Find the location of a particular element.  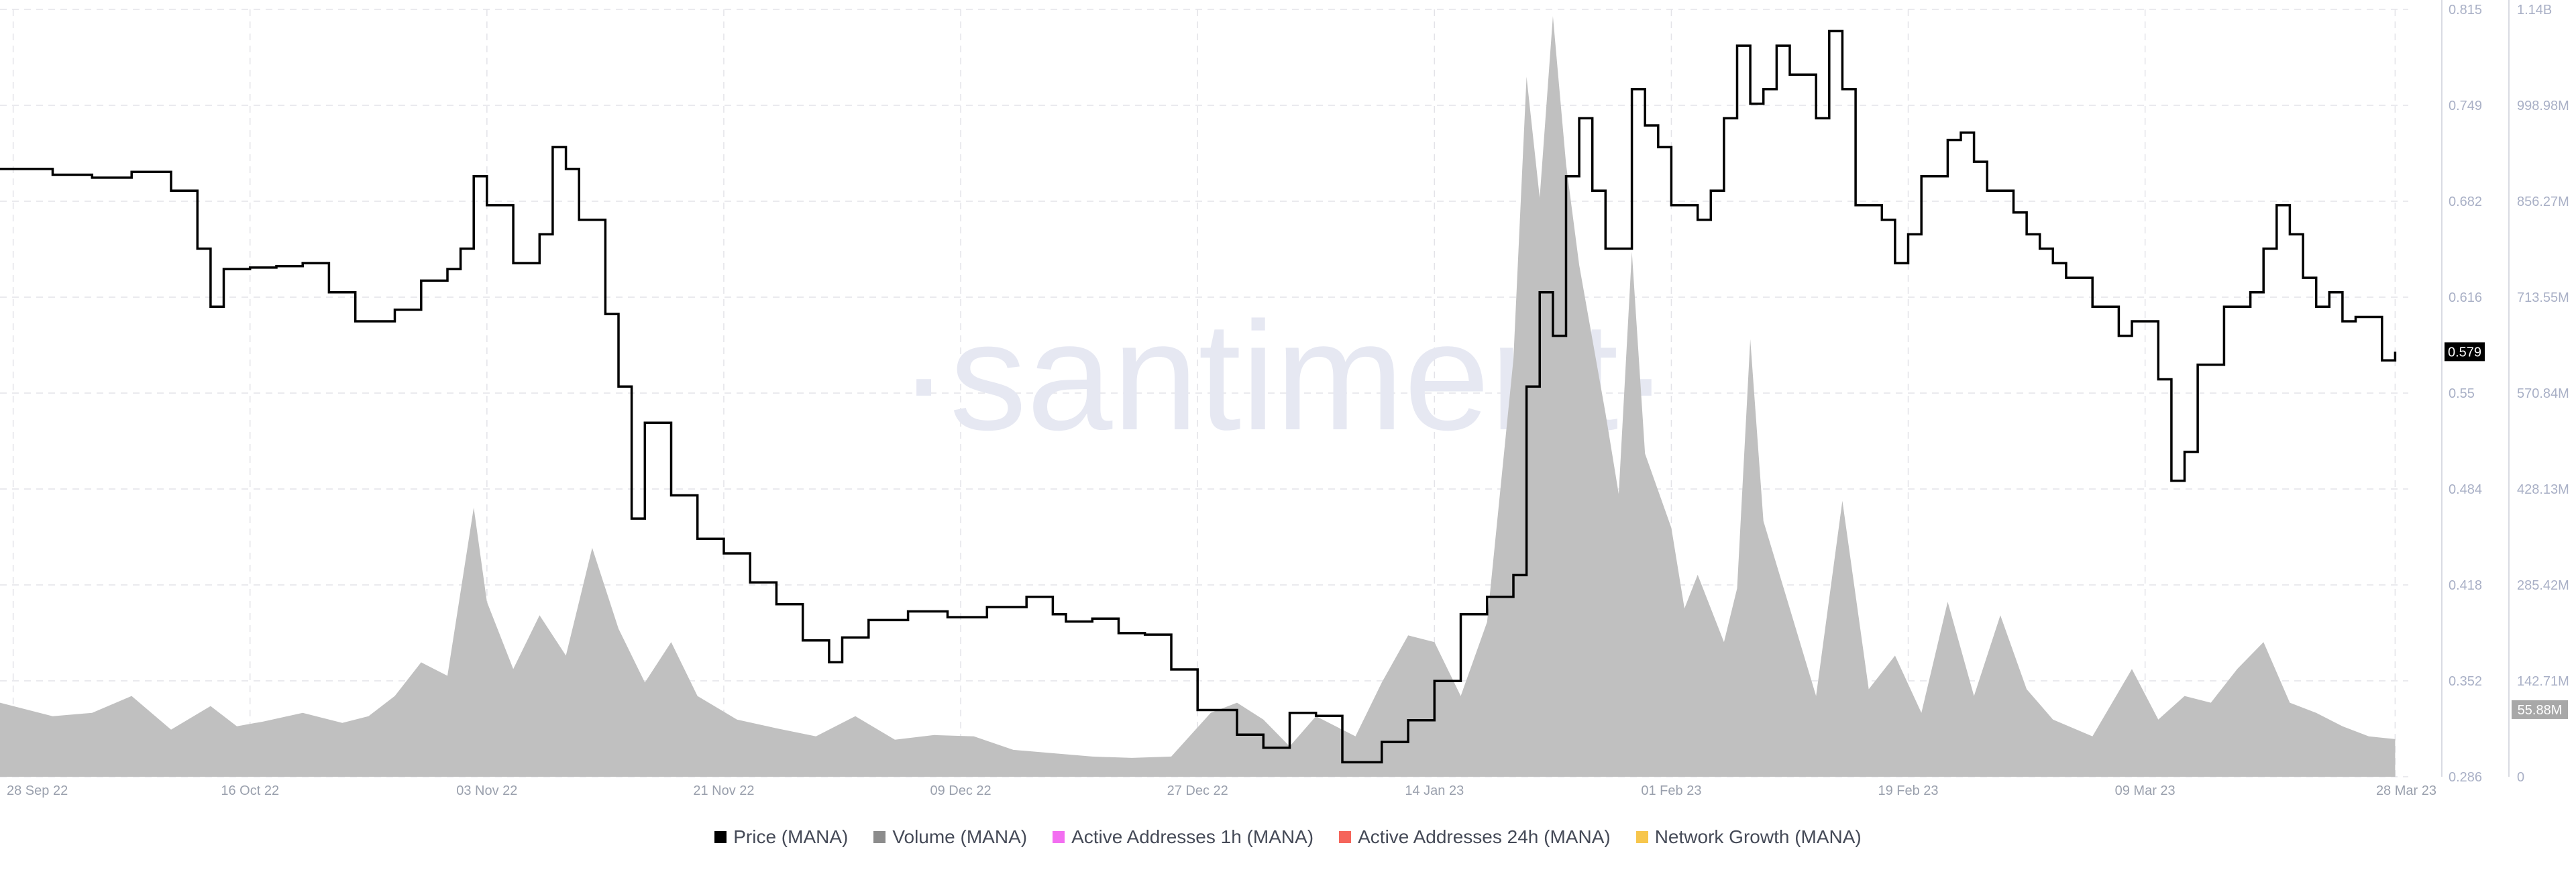

legend-label-active-addresses-24h: Active Addresses 24h (MANA) is located at coordinates (1484, 836).